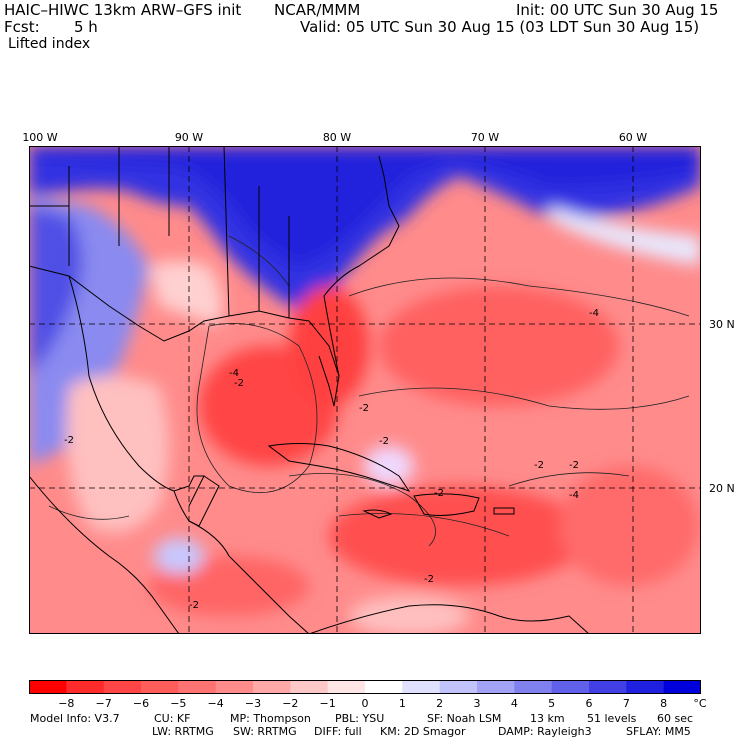  Describe the element at coordinates (440, 703) in the screenshot. I see `colorbar-tick-label: 2` at that location.